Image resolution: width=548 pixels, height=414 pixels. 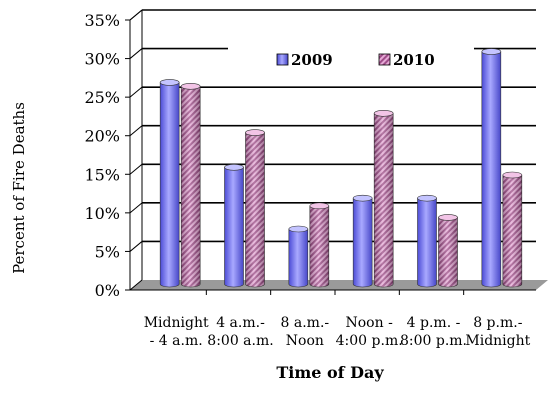 I want to click on y-tick-label: 20%, so click(x=102, y=136).